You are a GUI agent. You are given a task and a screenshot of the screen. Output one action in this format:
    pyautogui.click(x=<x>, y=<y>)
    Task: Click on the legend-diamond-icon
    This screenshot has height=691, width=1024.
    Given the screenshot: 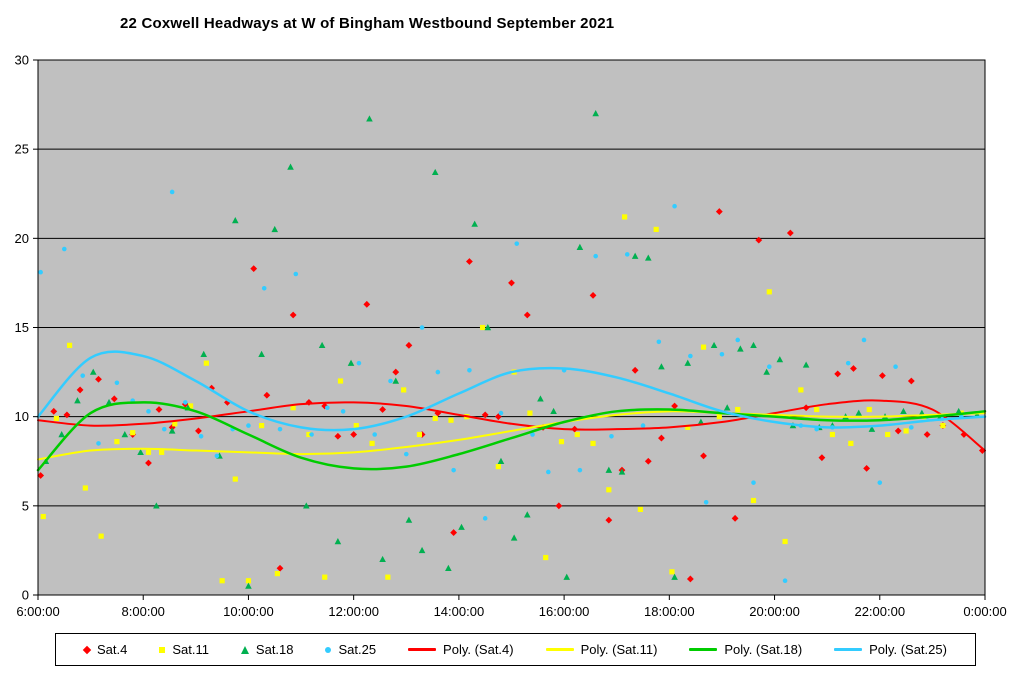 What is the action you would take?
    pyautogui.click(x=87, y=649)
    